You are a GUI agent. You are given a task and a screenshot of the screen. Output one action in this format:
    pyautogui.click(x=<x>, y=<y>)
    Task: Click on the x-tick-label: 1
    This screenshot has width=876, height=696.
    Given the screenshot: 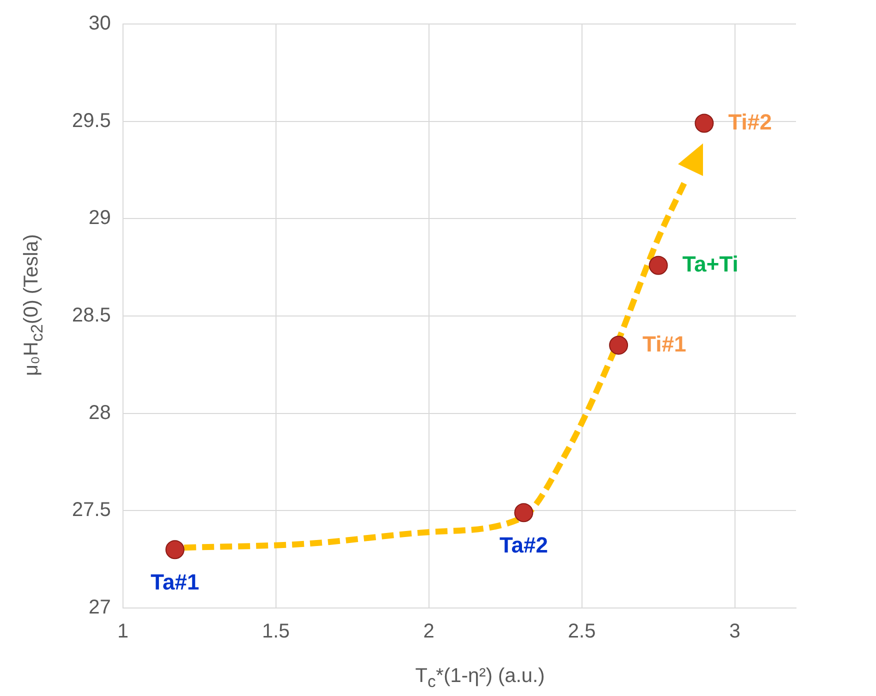 What is the action you would take?
    pyautogui.click(x=122, y=631)
    